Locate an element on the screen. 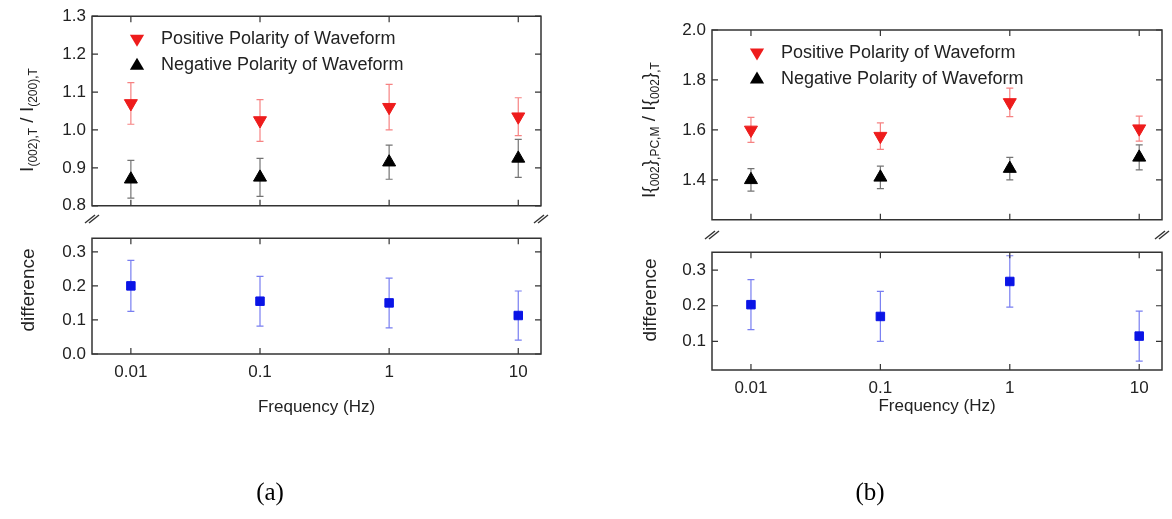  y-tick-label: 1.1 is located at coordinates (74, 91).